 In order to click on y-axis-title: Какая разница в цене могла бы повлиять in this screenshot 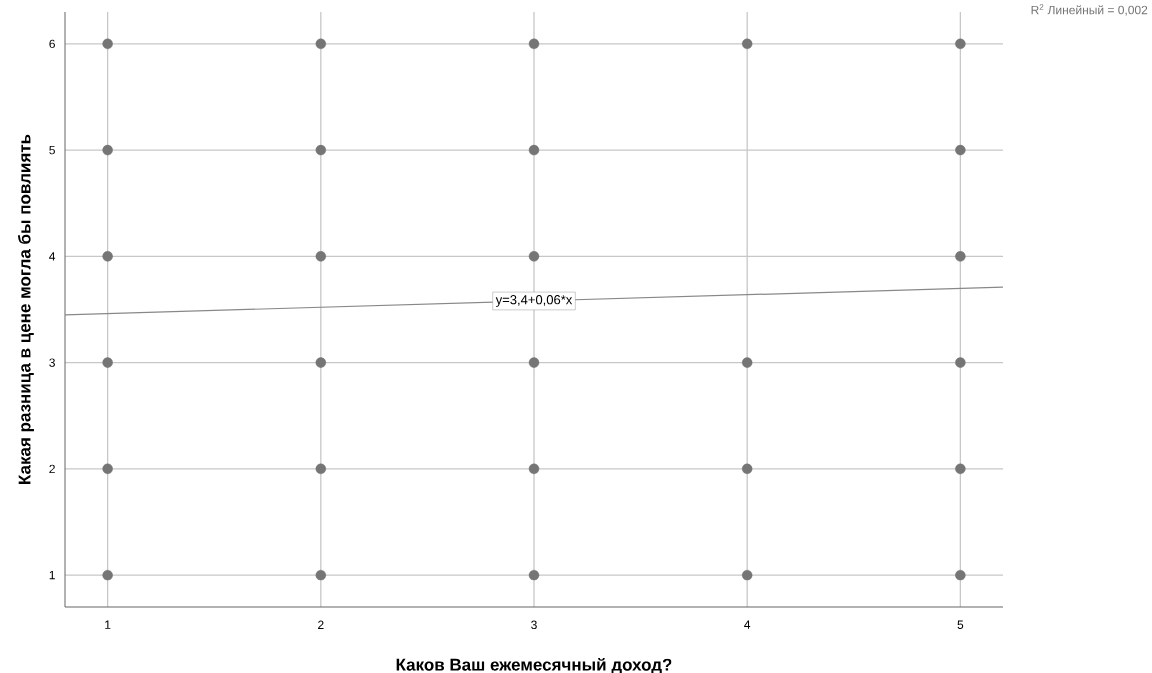, I will do `click(25, 309)`.